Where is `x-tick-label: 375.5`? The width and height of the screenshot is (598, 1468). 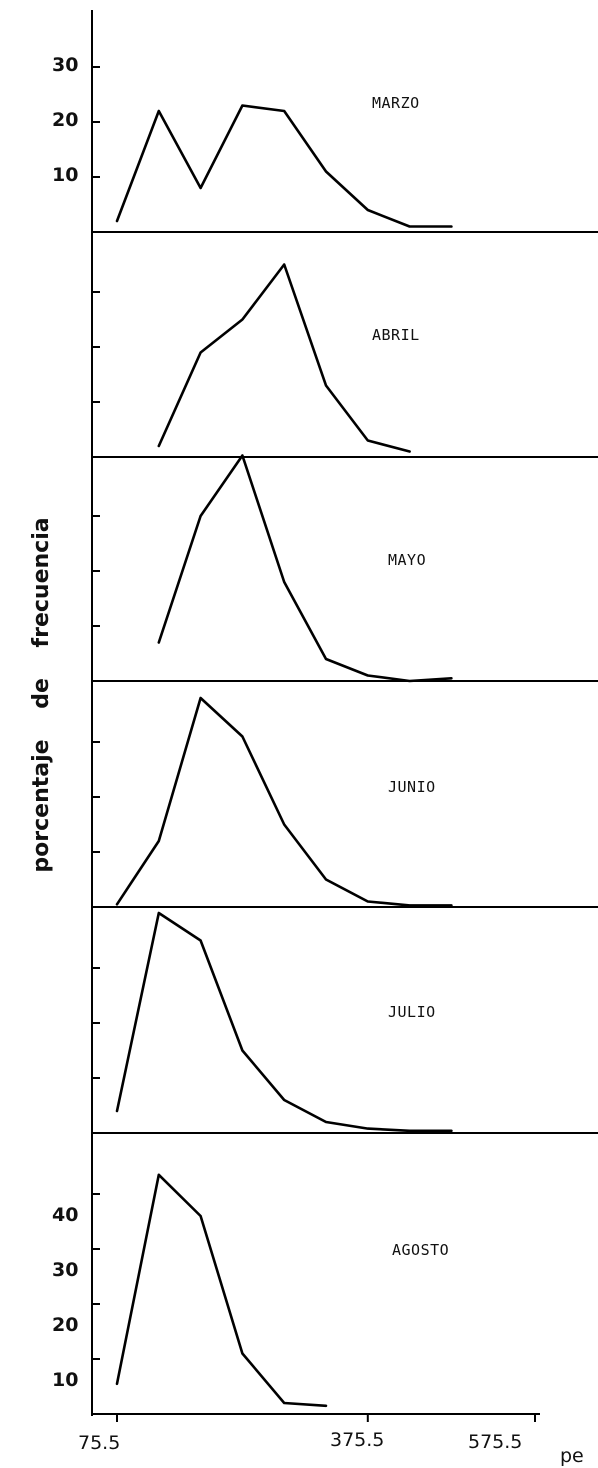 x-tick-label: 375.5 is located at coordinates (357, 1440).